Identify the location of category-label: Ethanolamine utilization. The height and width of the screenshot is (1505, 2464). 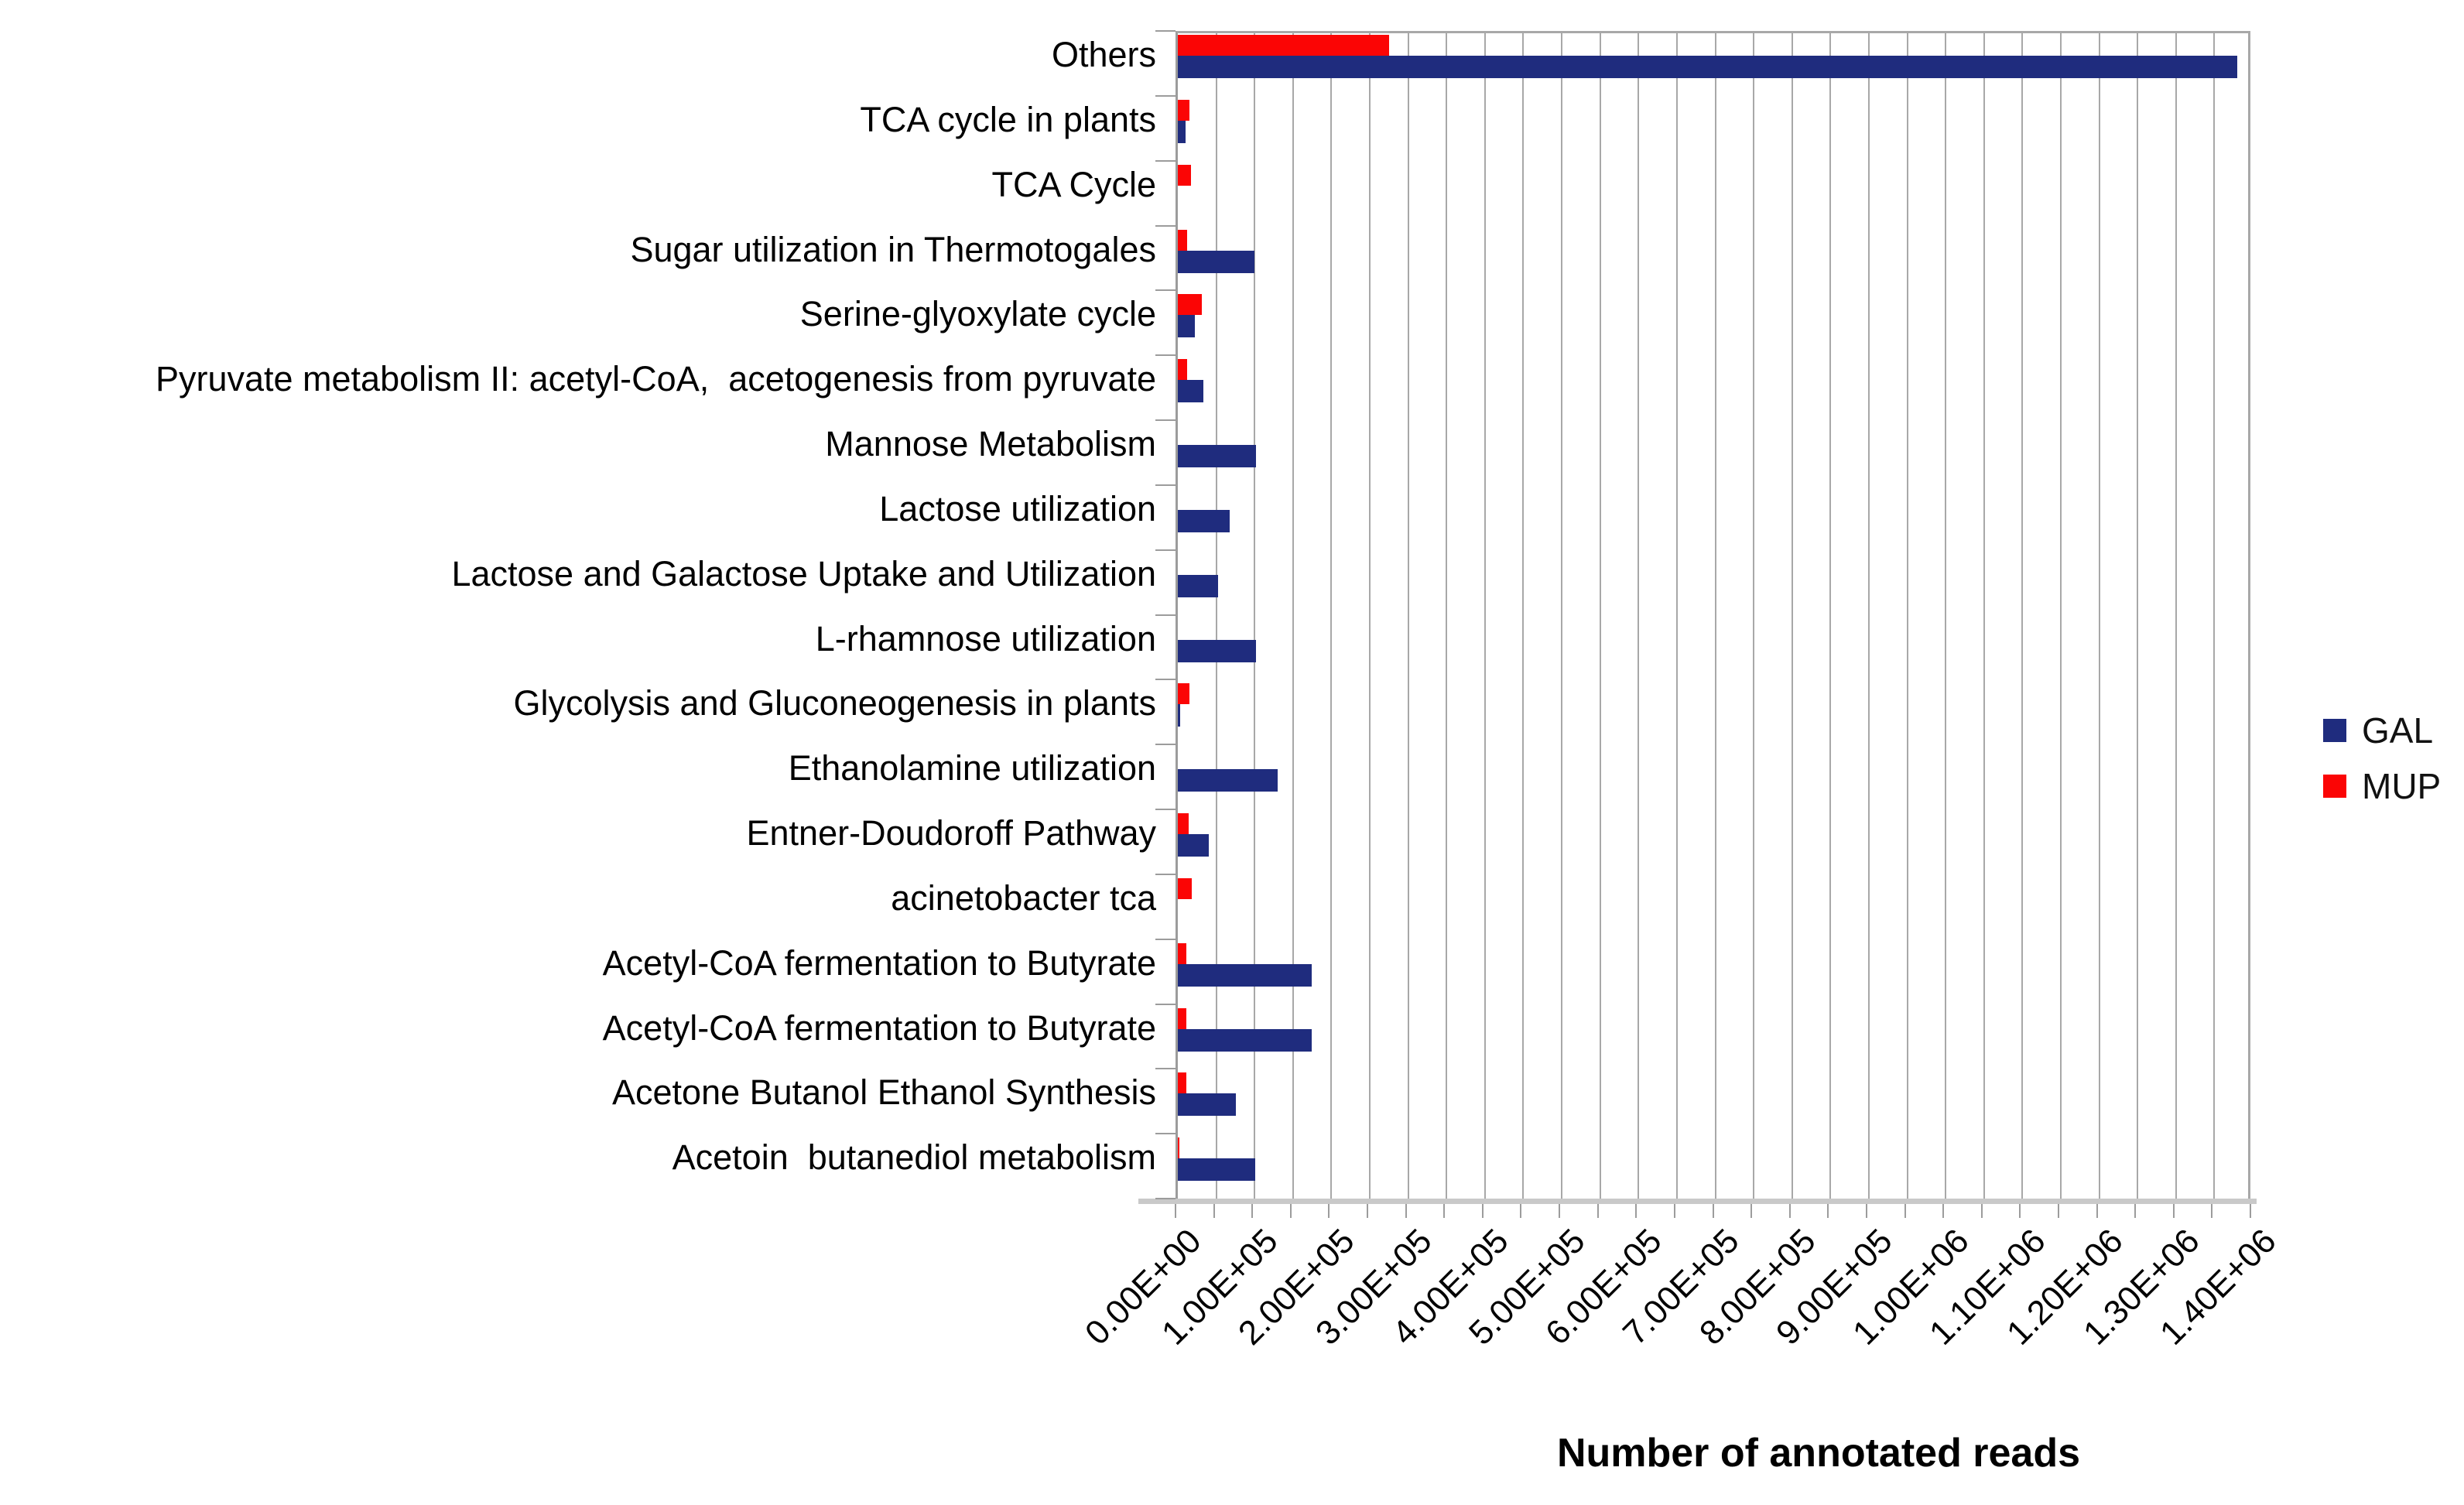
(972, 768).